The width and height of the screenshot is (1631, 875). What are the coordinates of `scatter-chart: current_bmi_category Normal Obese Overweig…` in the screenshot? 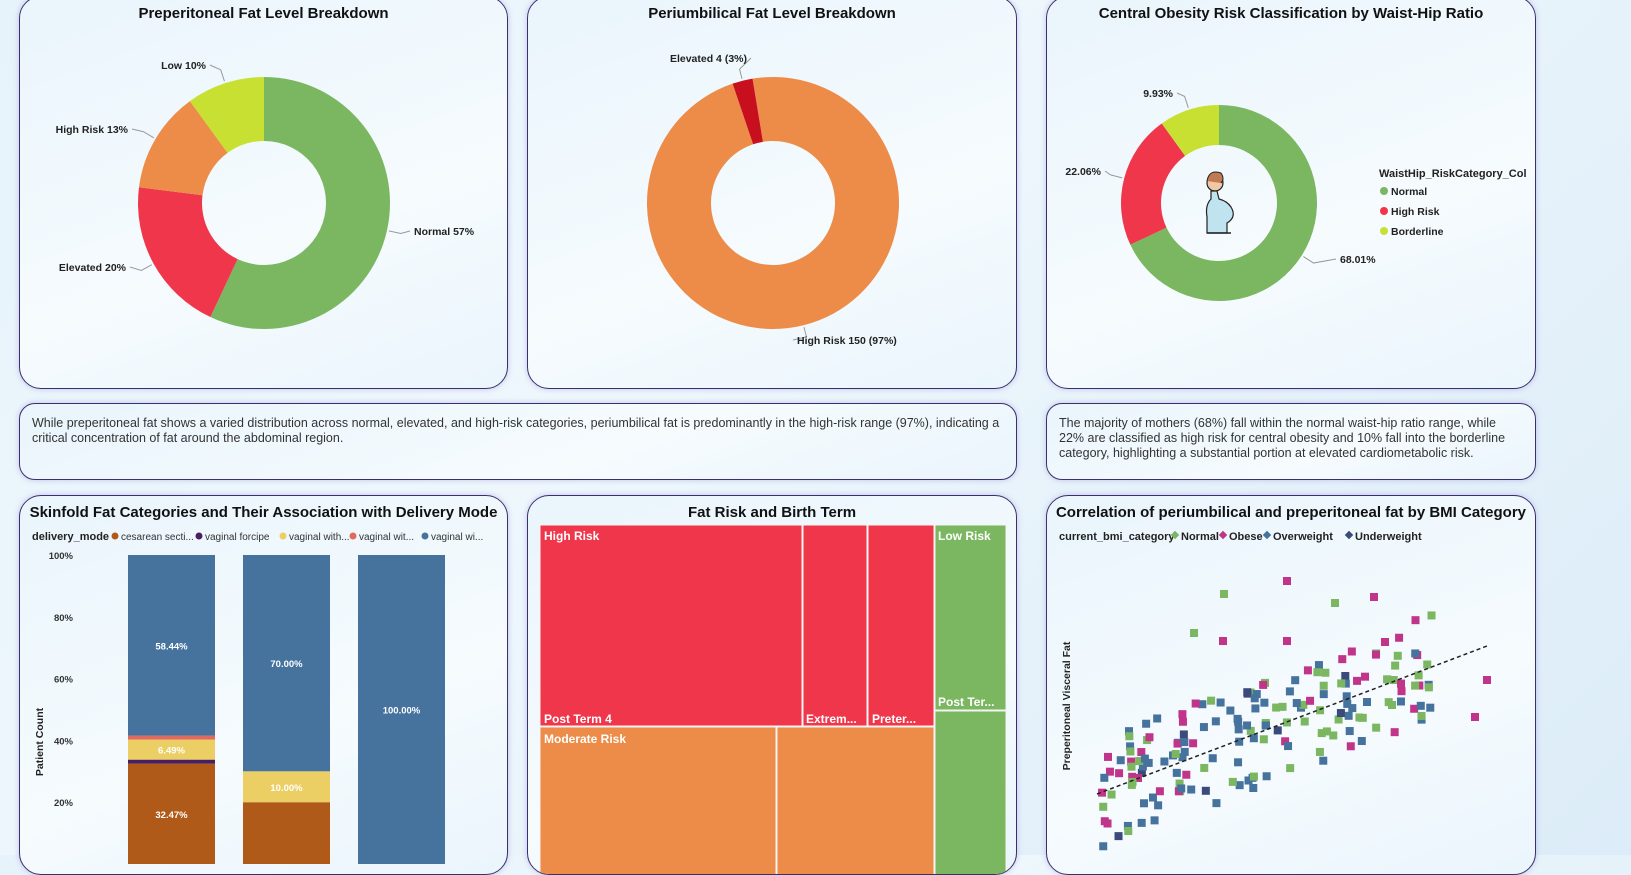 It's located at (1291, 685).